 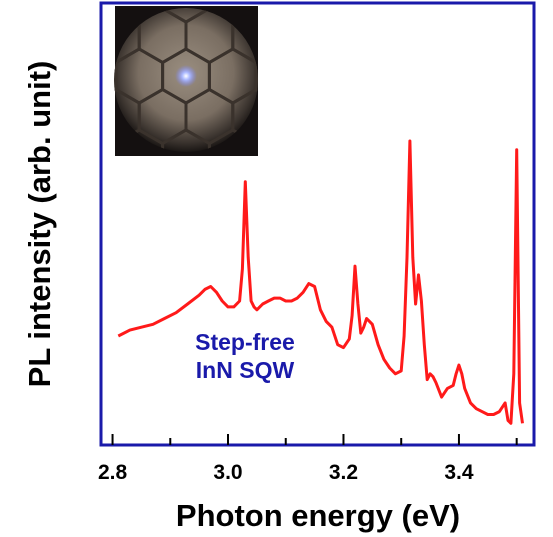 What do you see at coordinates (343, 472) in the screenshot?
I see `x-tick-label: 3.2` at bounding box center [343, 472].